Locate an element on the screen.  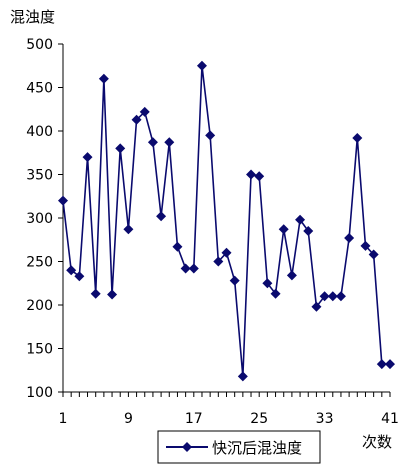
y-tick-label: 400 is located at coordinates (39, 132).